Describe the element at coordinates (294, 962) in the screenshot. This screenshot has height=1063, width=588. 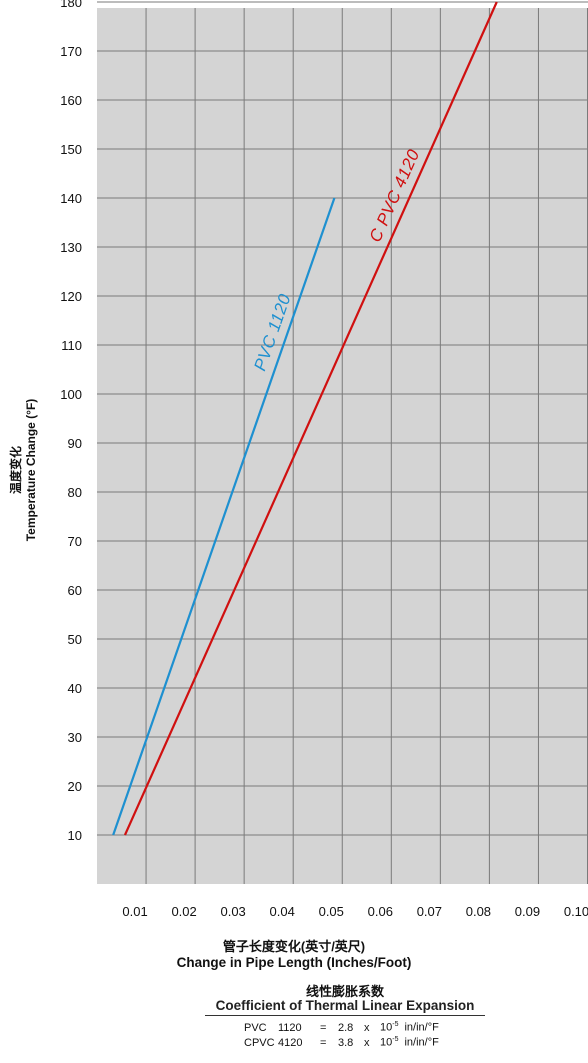
I see `x-axis-label-en: Change in Pipe Length (Inches/Foot)` at that location.